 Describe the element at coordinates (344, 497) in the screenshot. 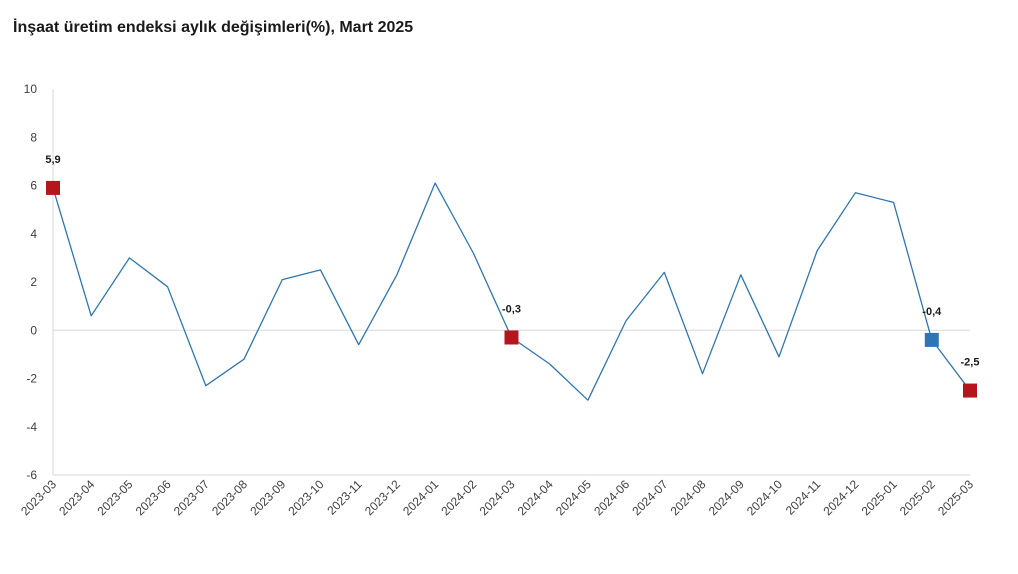

I see `x-tick-label: 2023-11` at that location.